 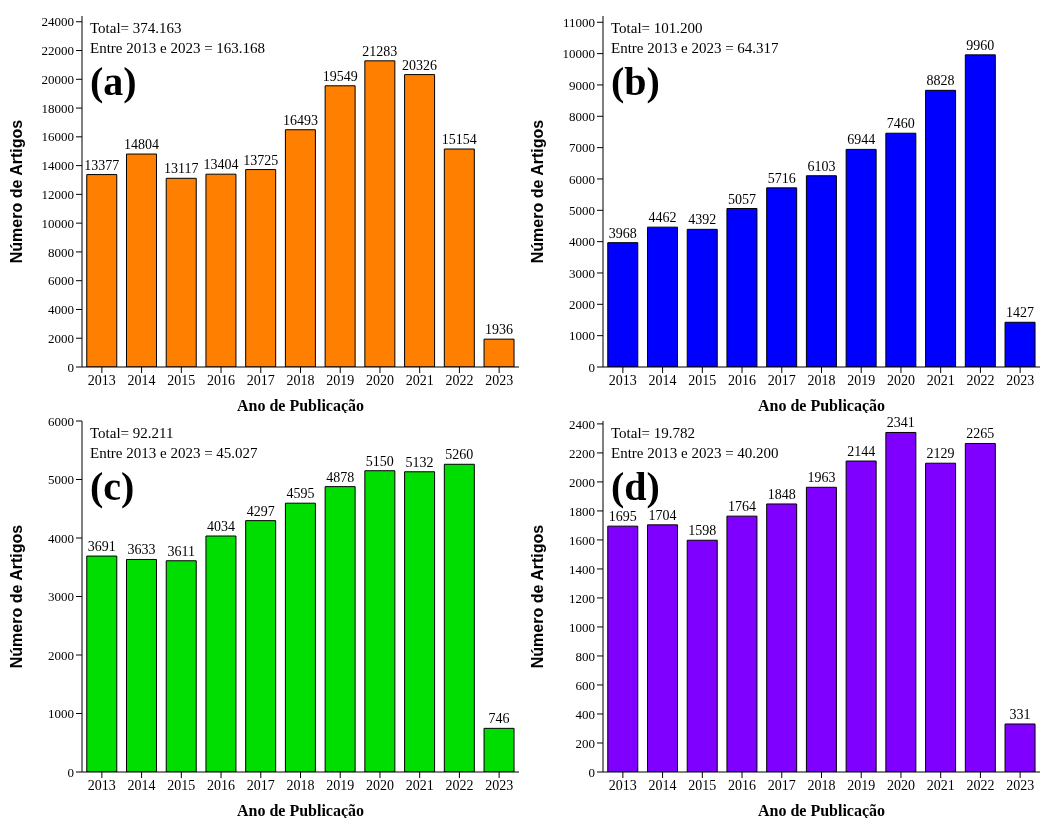 I want to click on y-tick-label: 11000, so click(x=578, y=22).